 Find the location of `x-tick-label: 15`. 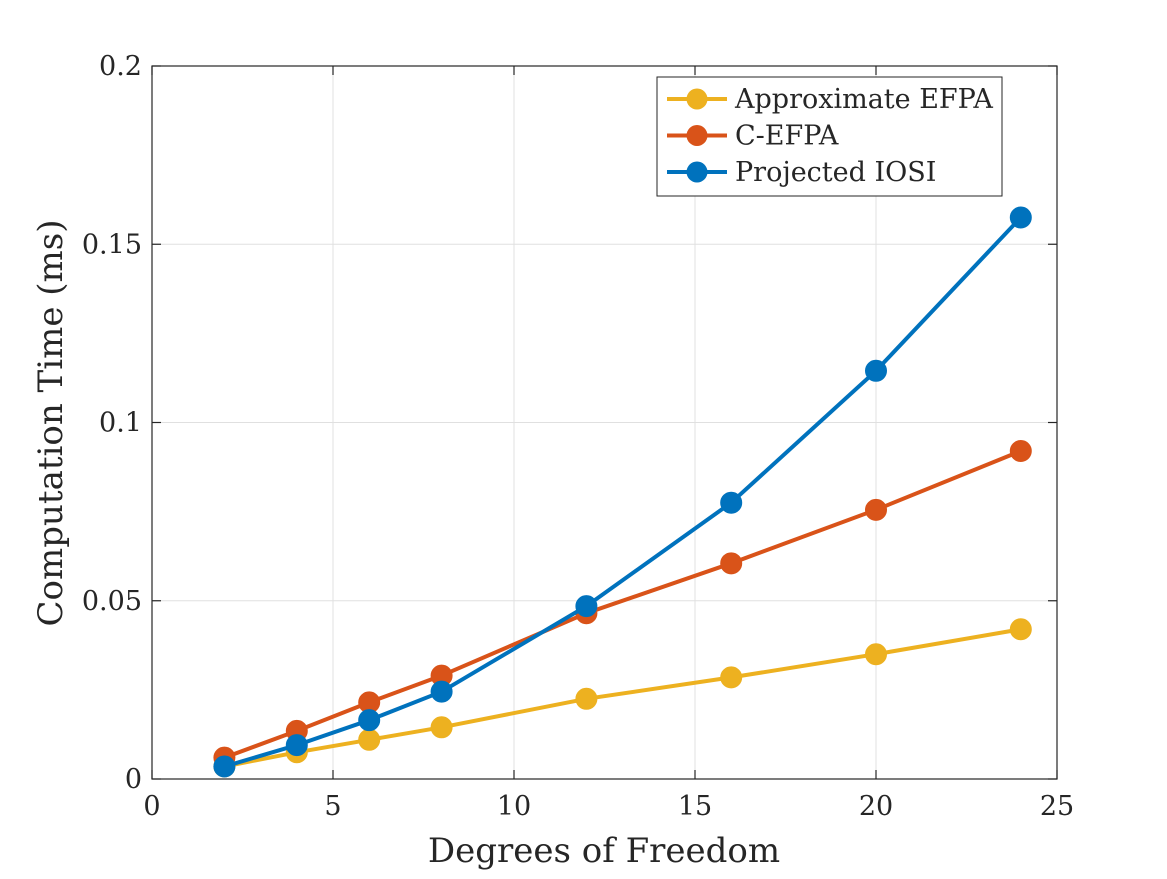

x-tick-label: 15 is located at coordinates (695, 806).